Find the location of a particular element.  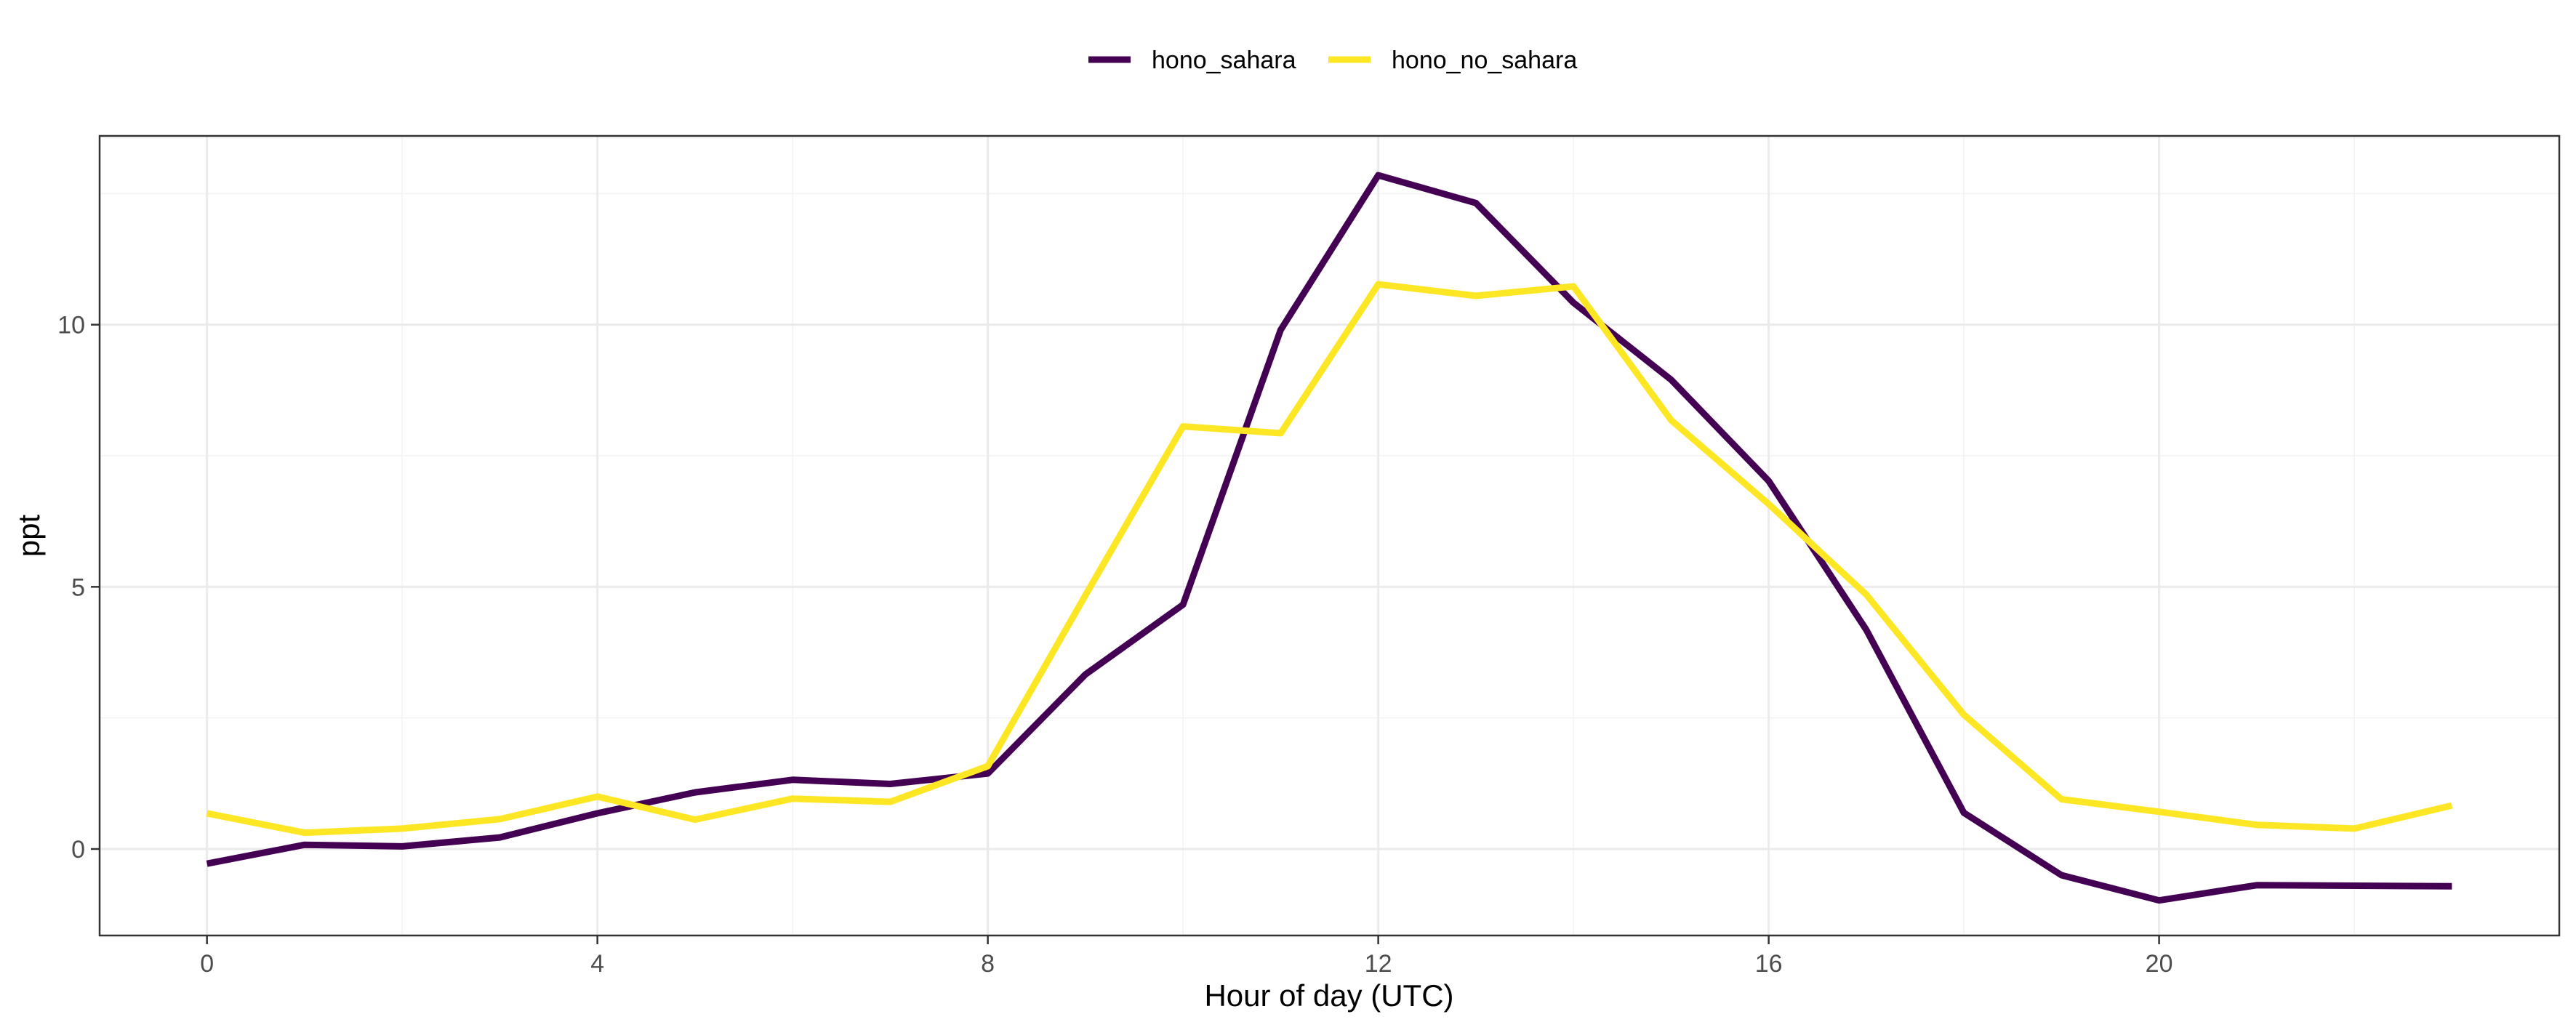

x-tick-label: 0 is located at coordinates (207, 964).